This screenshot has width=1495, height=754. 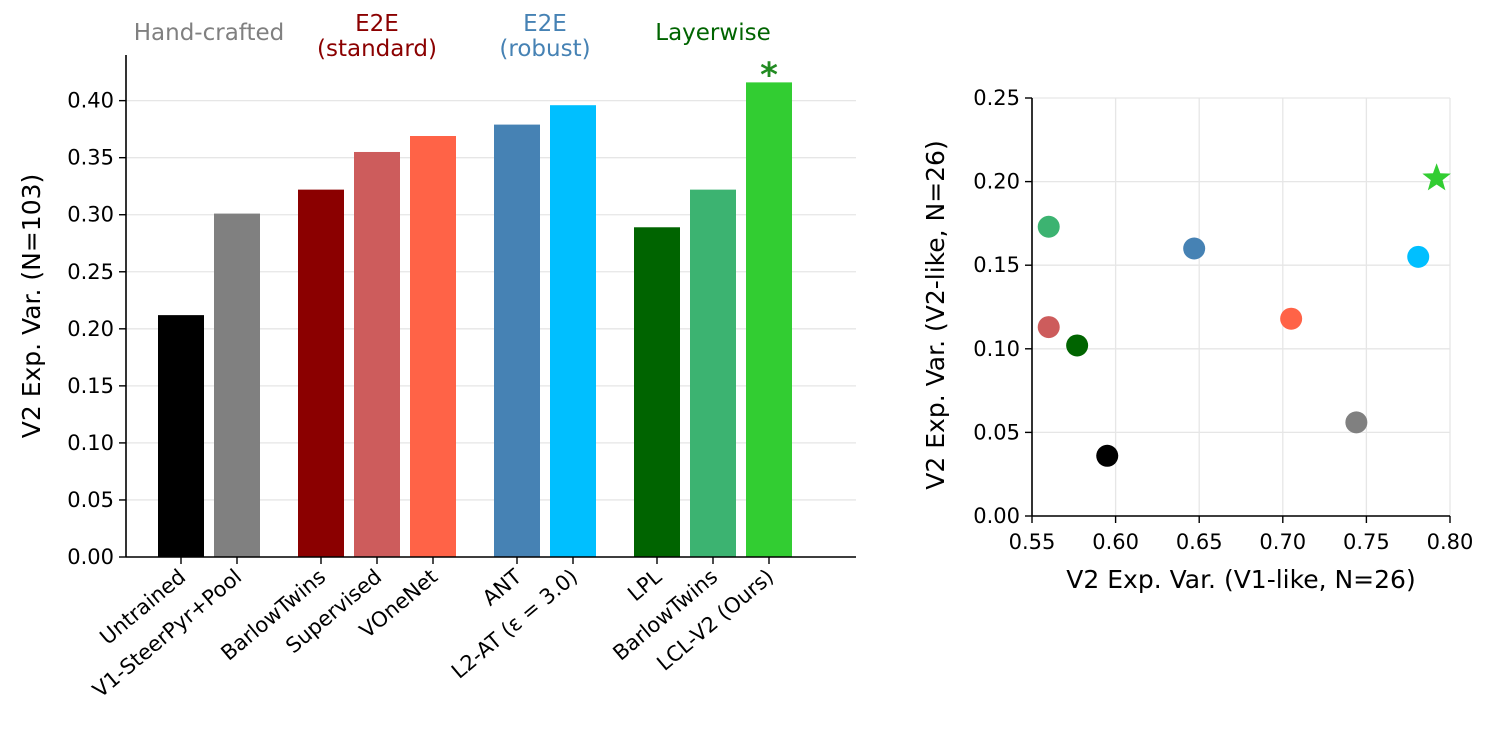 What do you see at coordinates (544, 49) in the screenshot?
I see `group-label: (robust)` at bounding box center [544, 49].